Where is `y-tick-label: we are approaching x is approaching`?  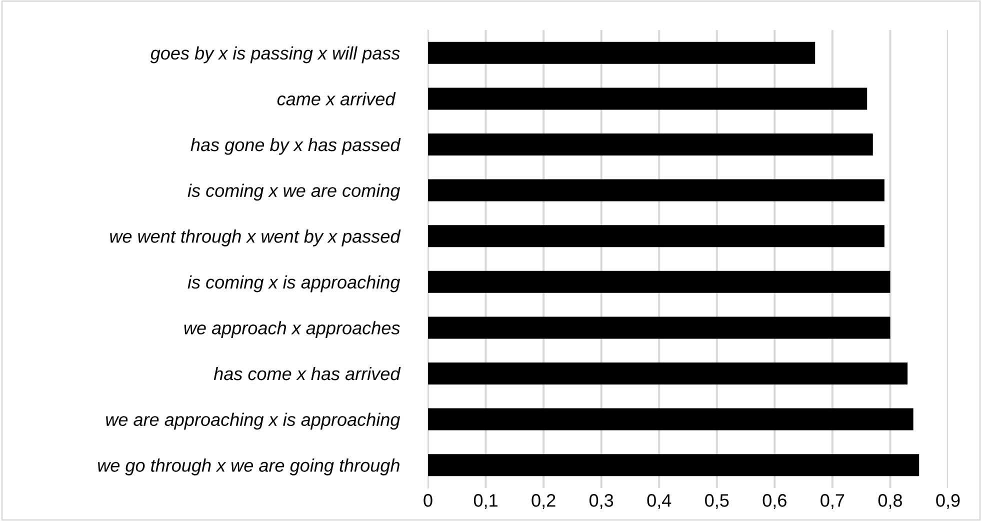
y-tick-label: we are approaching x is approaching is located at coordinates (253, 421).